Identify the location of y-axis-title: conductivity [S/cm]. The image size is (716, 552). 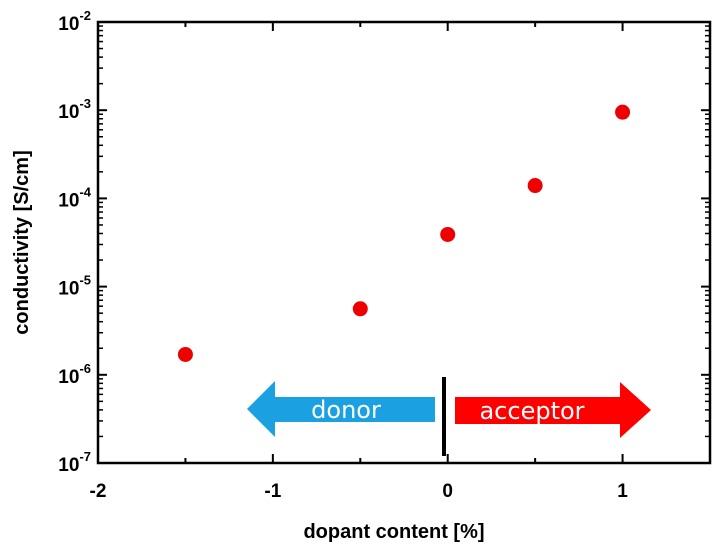
(22, 242).